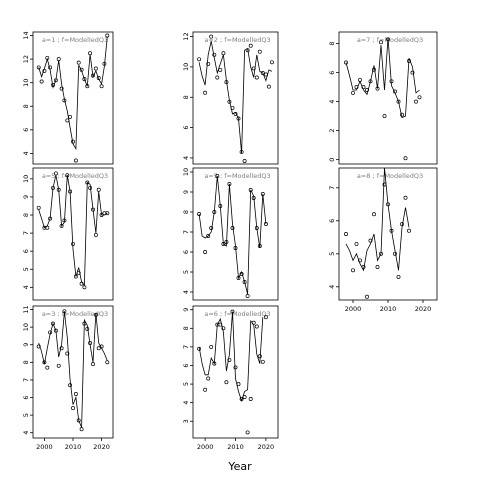 This screenshot has width=480, height=480. What do you see at coordinates (26, 309) in the screenshot?
I see `y-tick-label: 11` at bounding box center [26, 309].